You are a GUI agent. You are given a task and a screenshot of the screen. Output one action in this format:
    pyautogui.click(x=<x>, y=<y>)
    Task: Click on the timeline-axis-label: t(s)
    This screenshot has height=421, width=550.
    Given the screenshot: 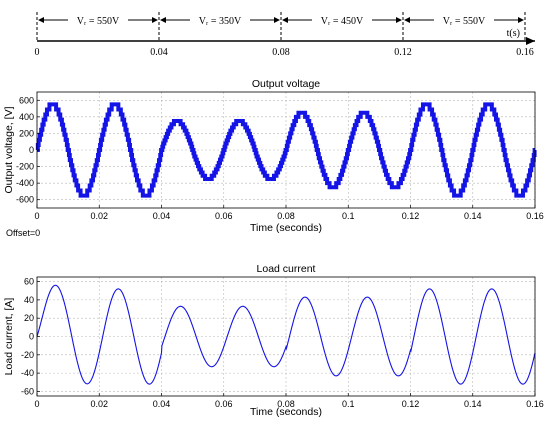 What is the action you would take?
    pyautogui.click(x=513, y=33)
    